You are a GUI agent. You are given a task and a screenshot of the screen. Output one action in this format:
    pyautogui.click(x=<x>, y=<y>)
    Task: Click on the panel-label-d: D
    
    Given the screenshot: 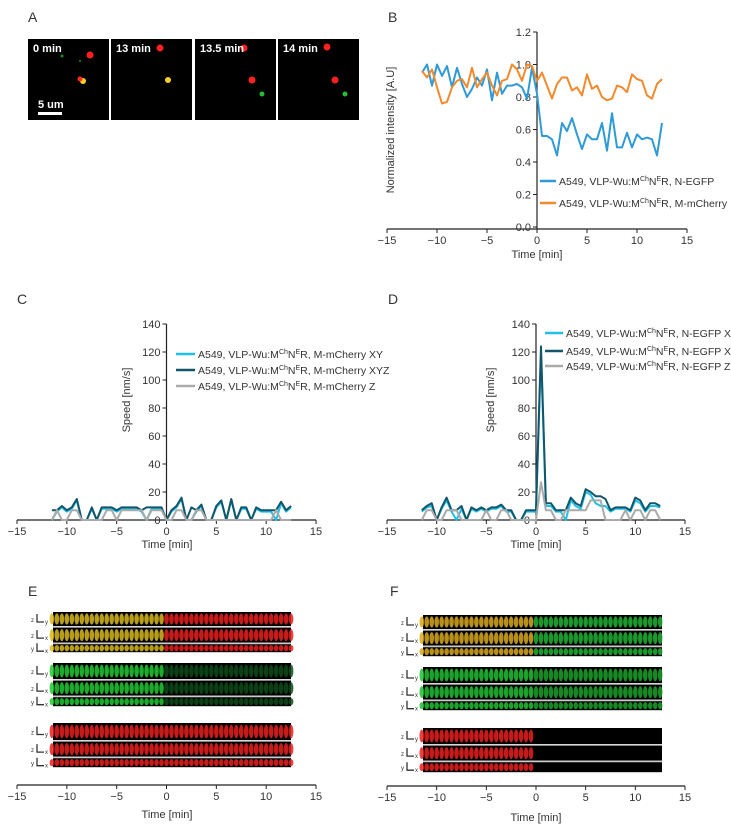 What is the action you would take?
    pyautogui.click(x=393, y=299)
    